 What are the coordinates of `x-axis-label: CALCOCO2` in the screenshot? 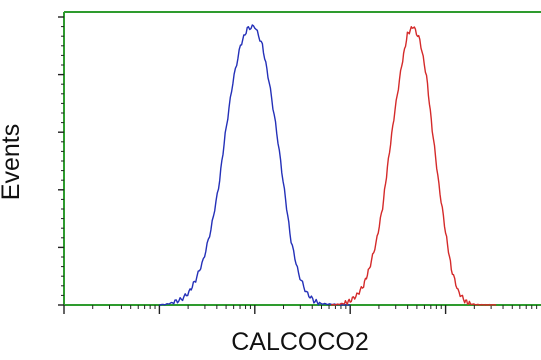 It's located at (300, 342).